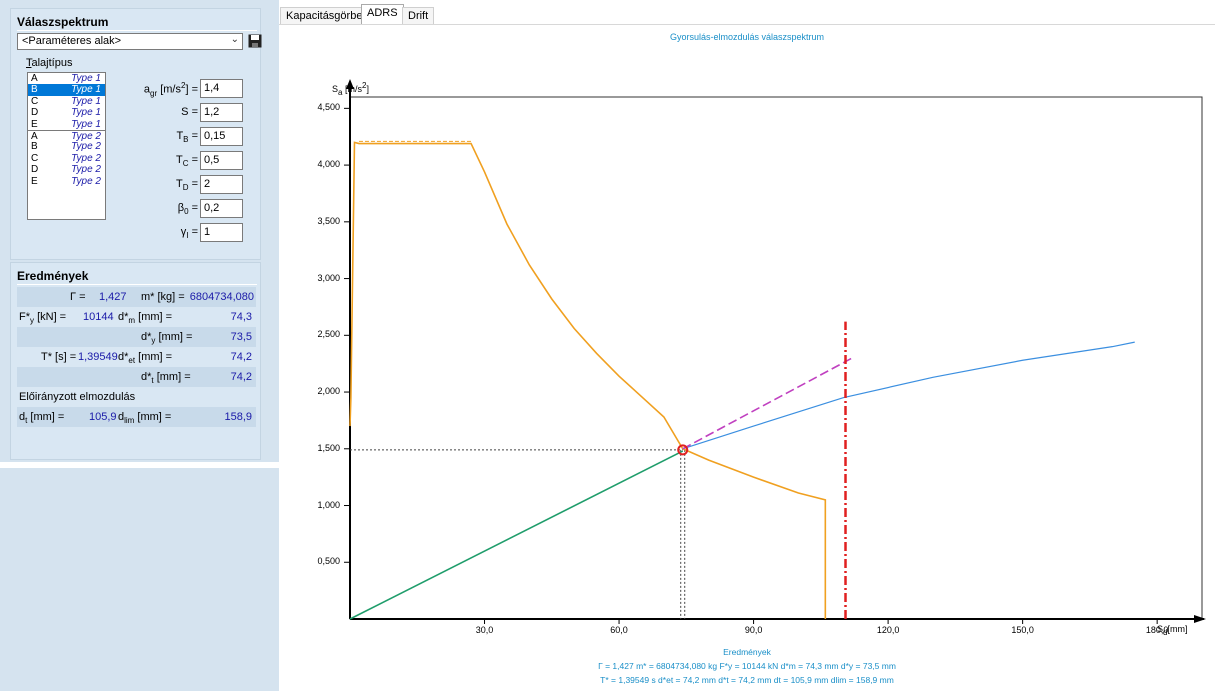  I want to click on tstar-value: 1,39549, so click(98, 357).